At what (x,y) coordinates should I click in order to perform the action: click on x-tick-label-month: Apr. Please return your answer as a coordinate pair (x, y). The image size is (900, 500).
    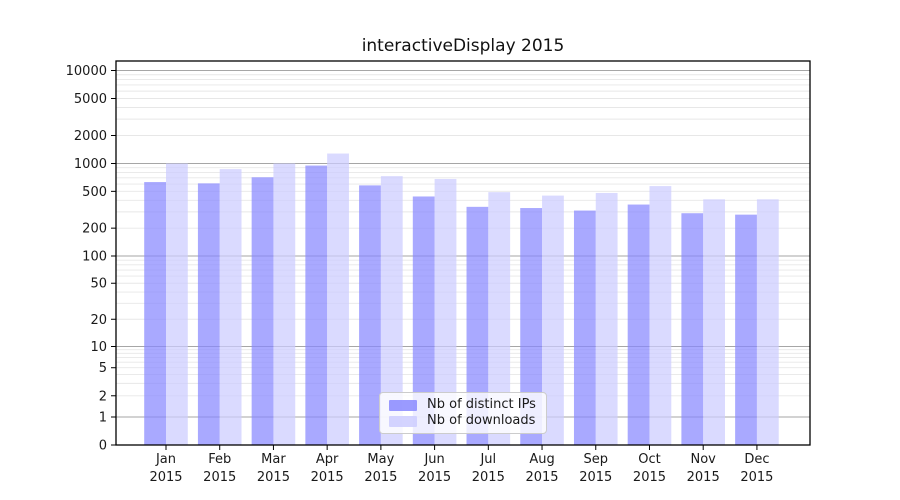
    Looking at the image, I should click on (327, 459).